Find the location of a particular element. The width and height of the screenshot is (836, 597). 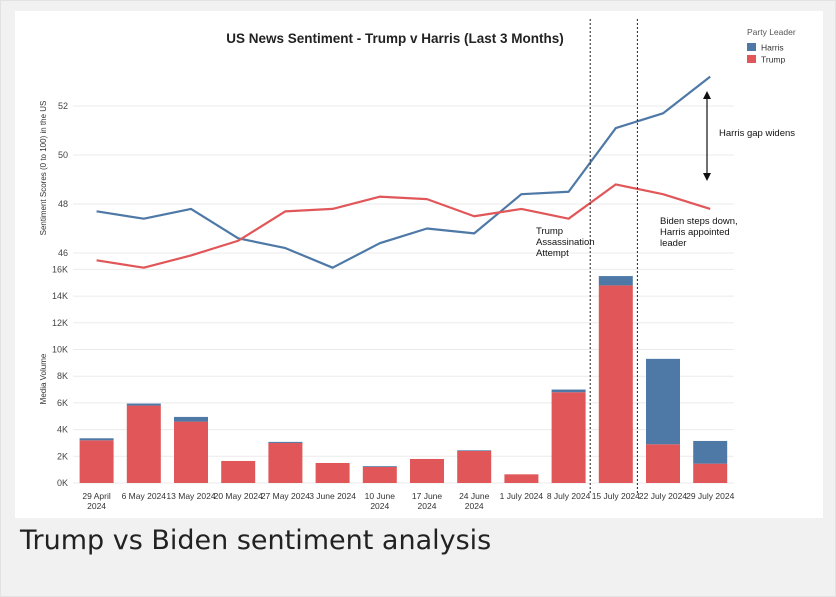

bar-ytick-label: 16K is located at coordinates (60, 269).